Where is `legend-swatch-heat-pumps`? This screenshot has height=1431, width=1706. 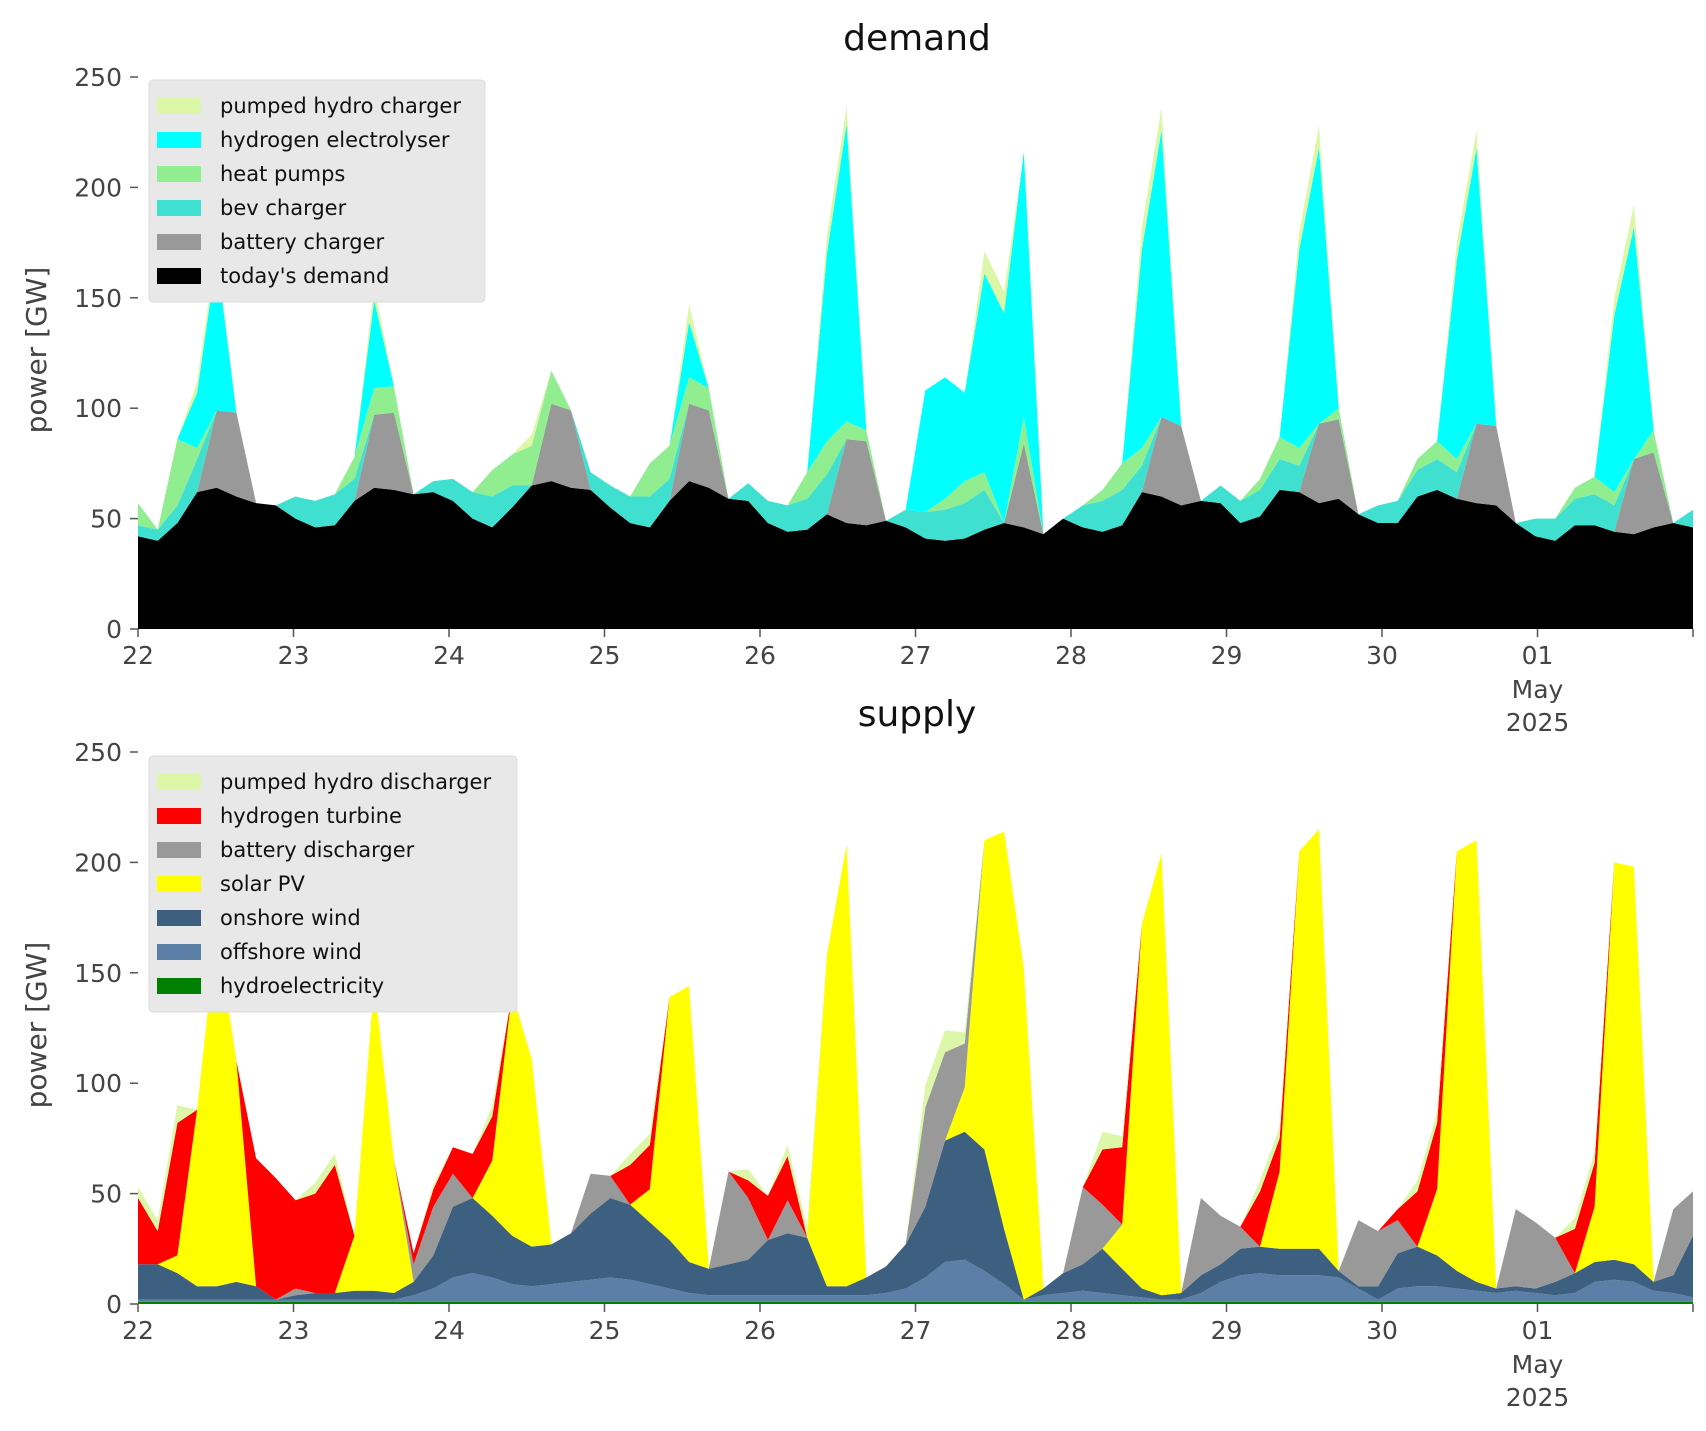 legend-swatch-heat-pumps is located at coordinates (179, 174).